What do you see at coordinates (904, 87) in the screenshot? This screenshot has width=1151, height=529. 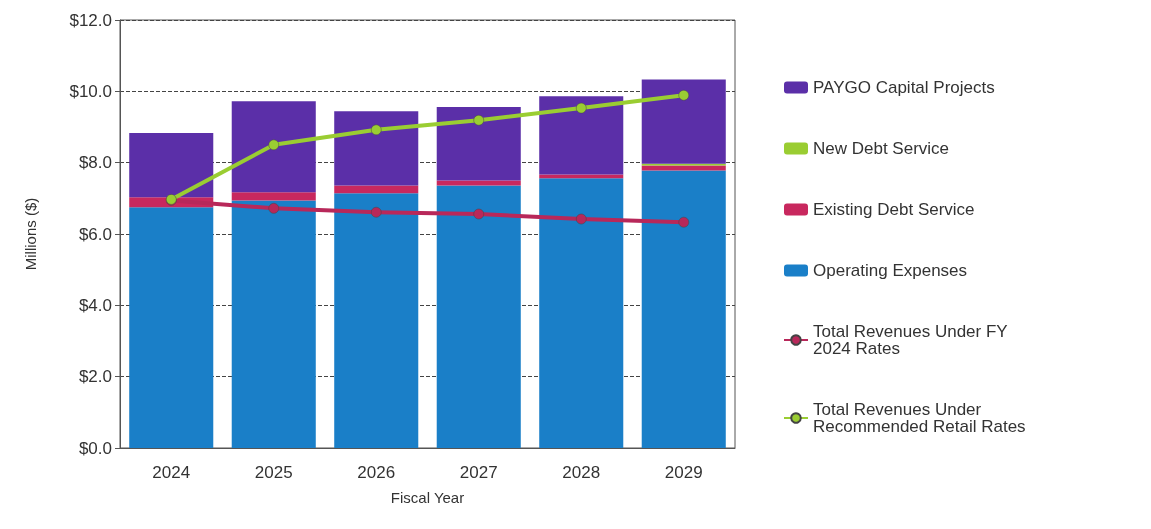 I see `legend-label: PAYGO Capital Projects` at bounding box center [904, 87].